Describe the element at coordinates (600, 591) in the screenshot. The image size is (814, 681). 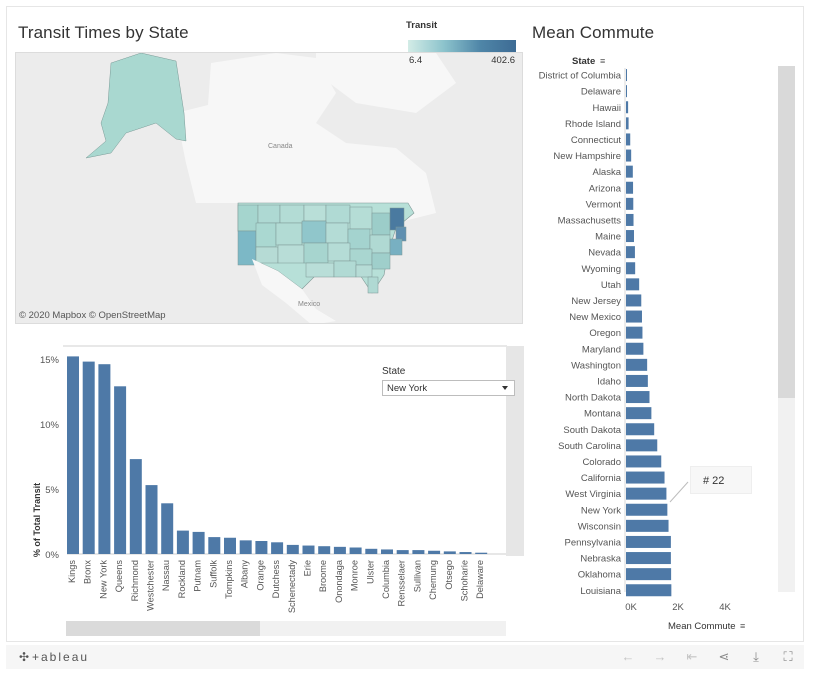
I see `row-label: Louisiana` at that location.